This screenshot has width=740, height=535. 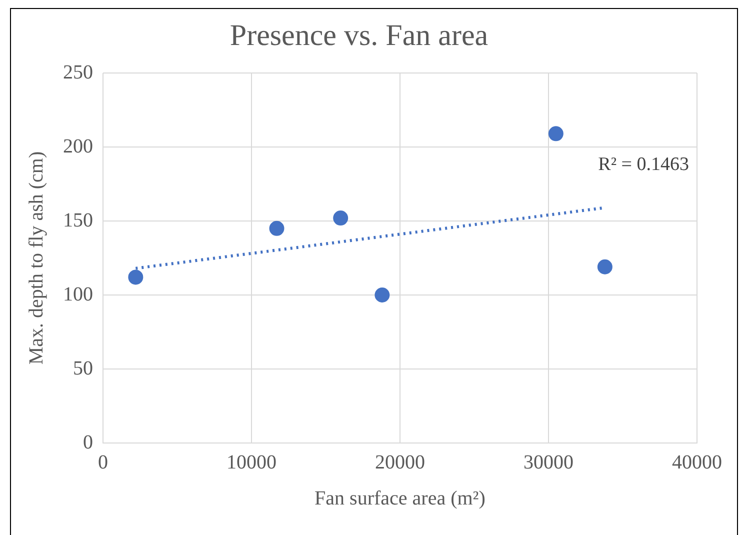 What do you see at coordinates (103, 462) in the screenshot?
I see `x-tick-label: 0` at bounding box center [103, 462].